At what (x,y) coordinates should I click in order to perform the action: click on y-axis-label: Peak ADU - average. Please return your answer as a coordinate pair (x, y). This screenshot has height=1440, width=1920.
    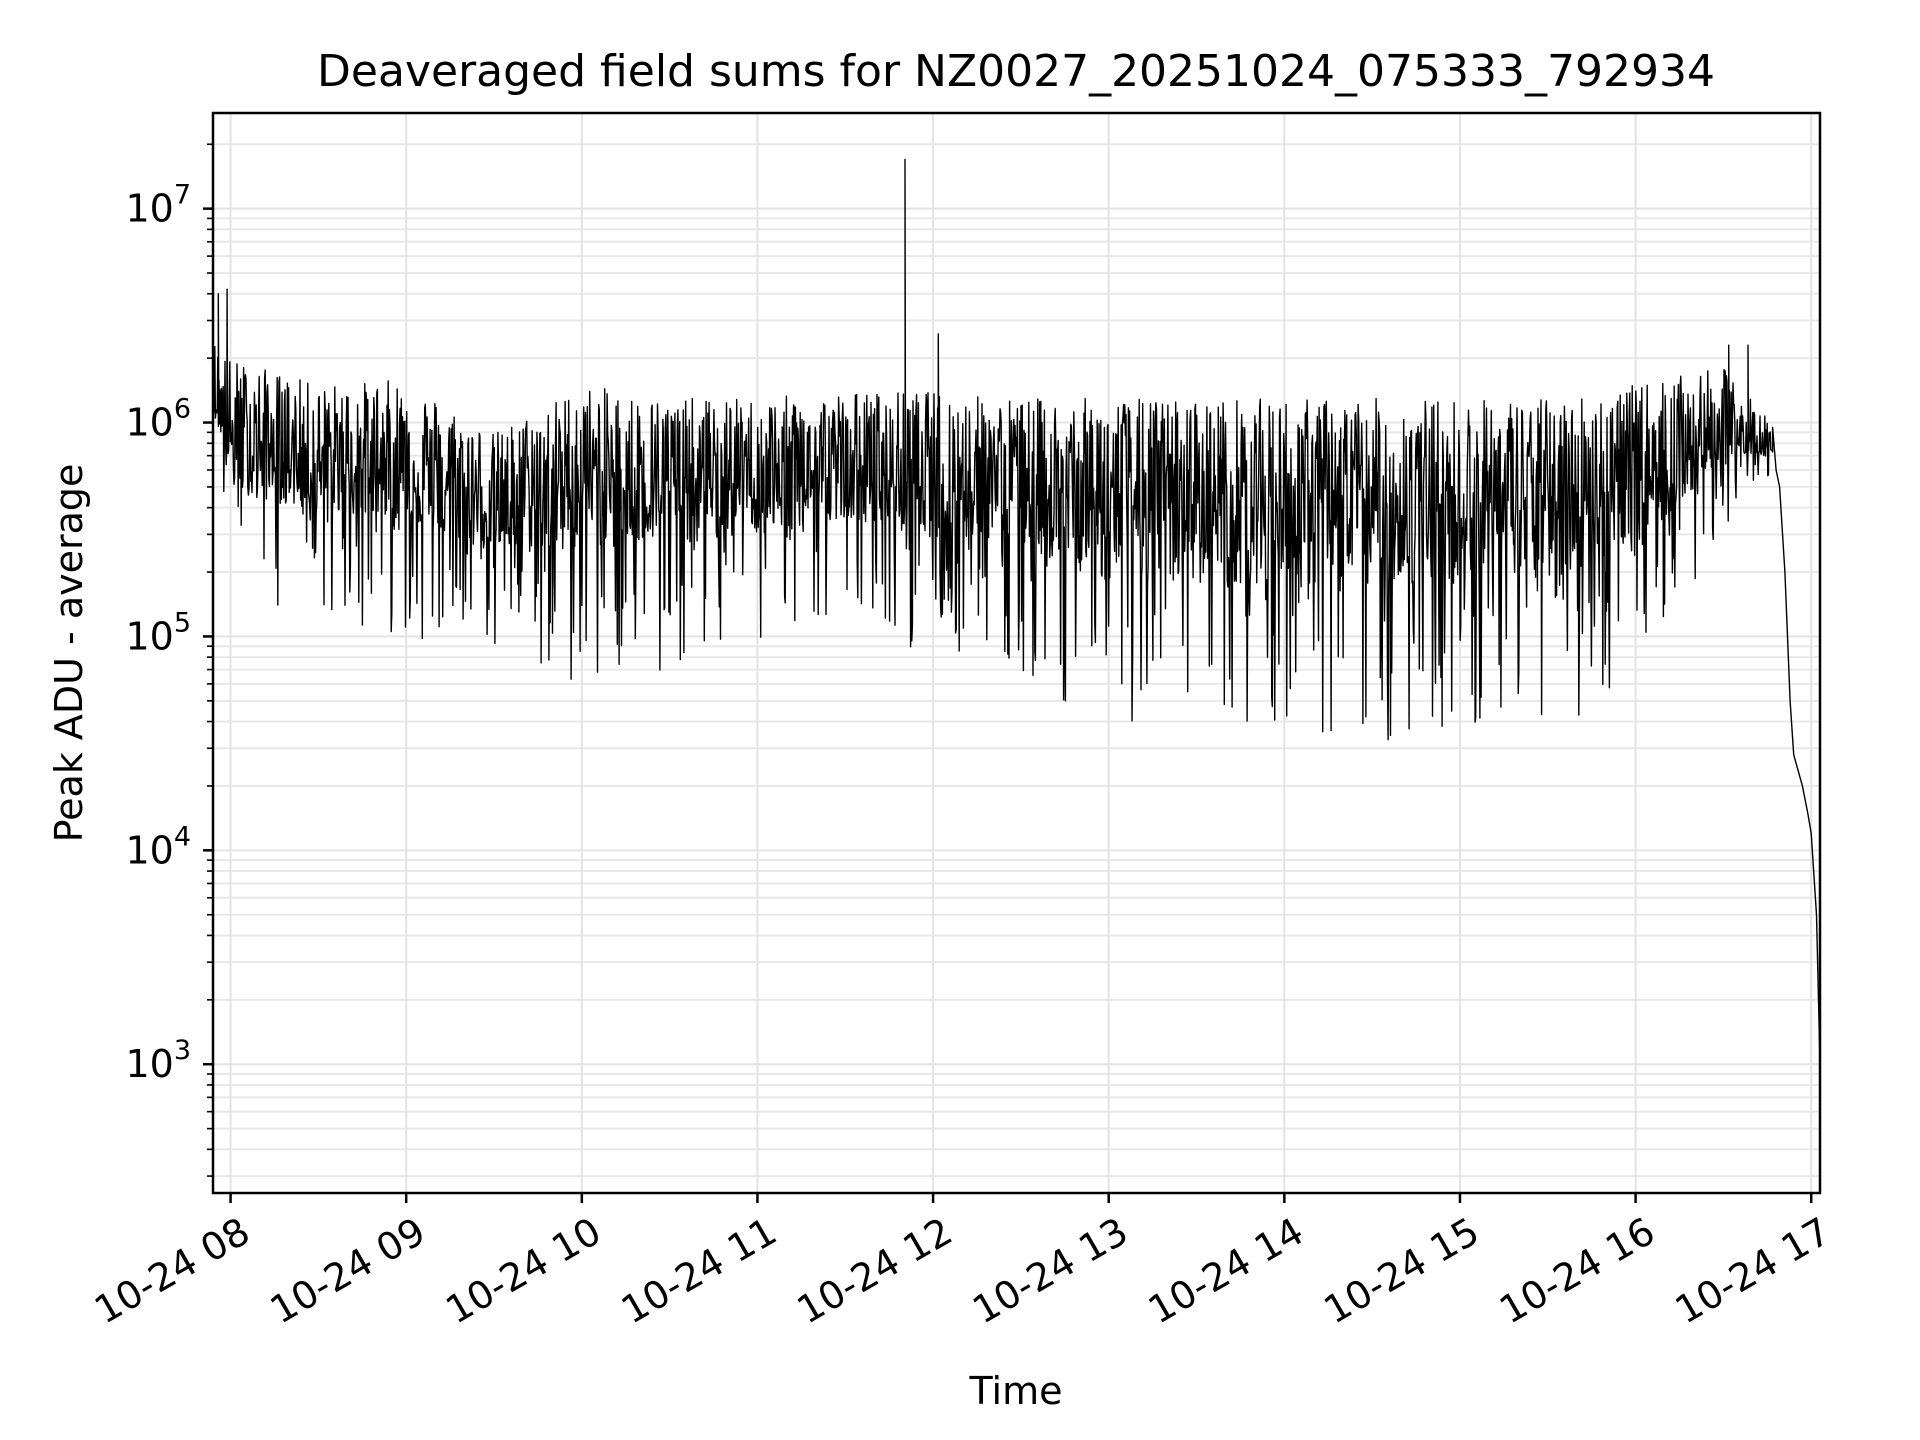
    Looking at the image, I should click on (69, 653).